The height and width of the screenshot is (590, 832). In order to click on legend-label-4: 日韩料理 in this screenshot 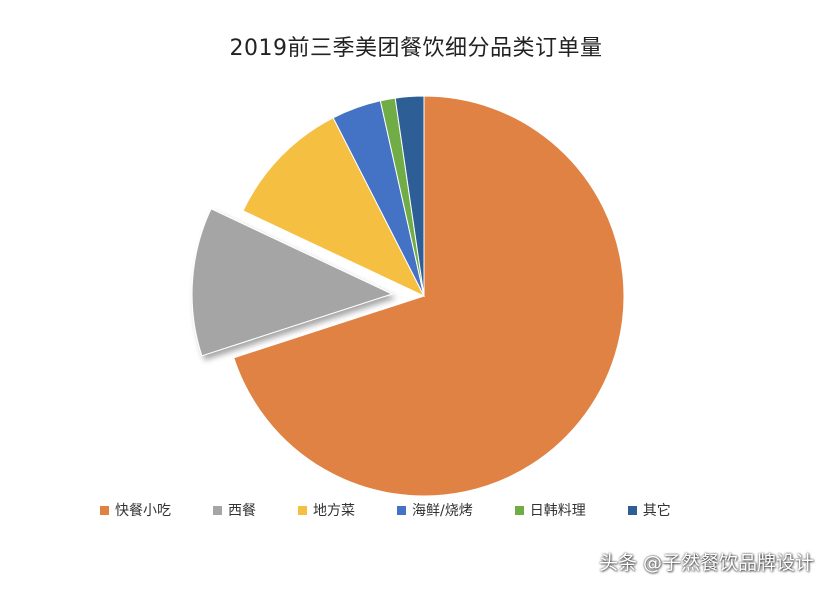, I will do `click(557, 511)`.